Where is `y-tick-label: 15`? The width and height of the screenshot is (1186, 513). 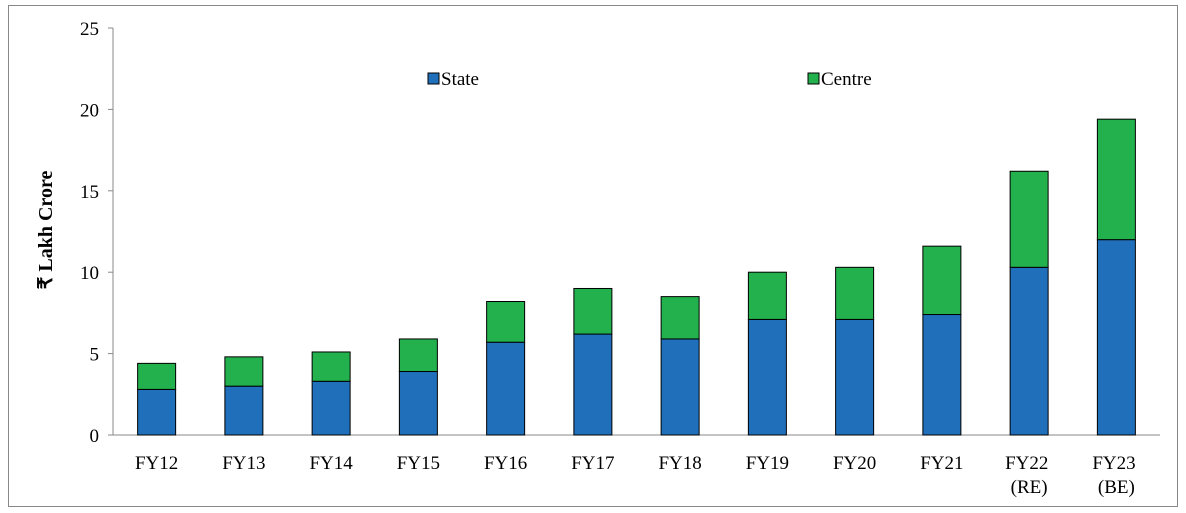
y-tick-label: 15 is located at coordinates (89, 192).